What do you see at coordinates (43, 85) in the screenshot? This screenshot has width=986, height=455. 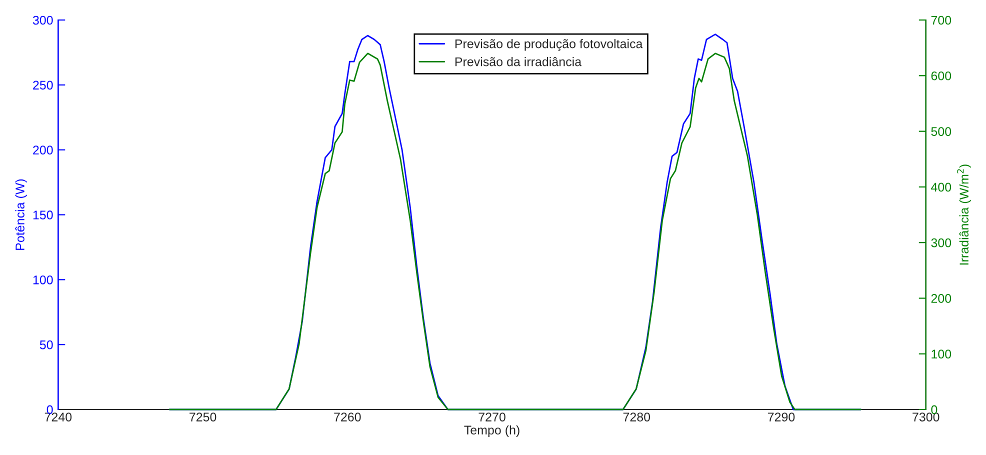 I see `y-tick-label: 250` at bounding box center [43, 85].